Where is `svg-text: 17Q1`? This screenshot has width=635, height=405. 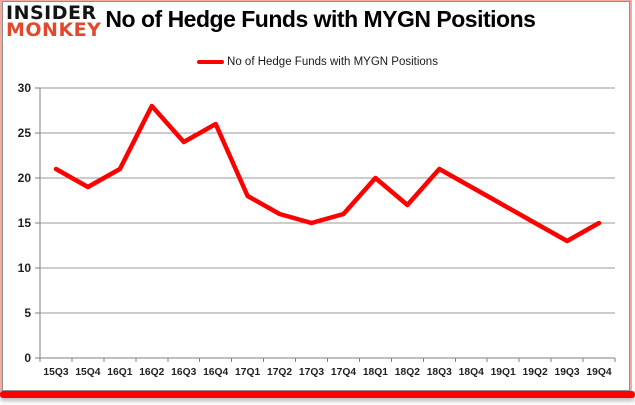 svg-text: 17Q1 is located at coordinates (247, 372).